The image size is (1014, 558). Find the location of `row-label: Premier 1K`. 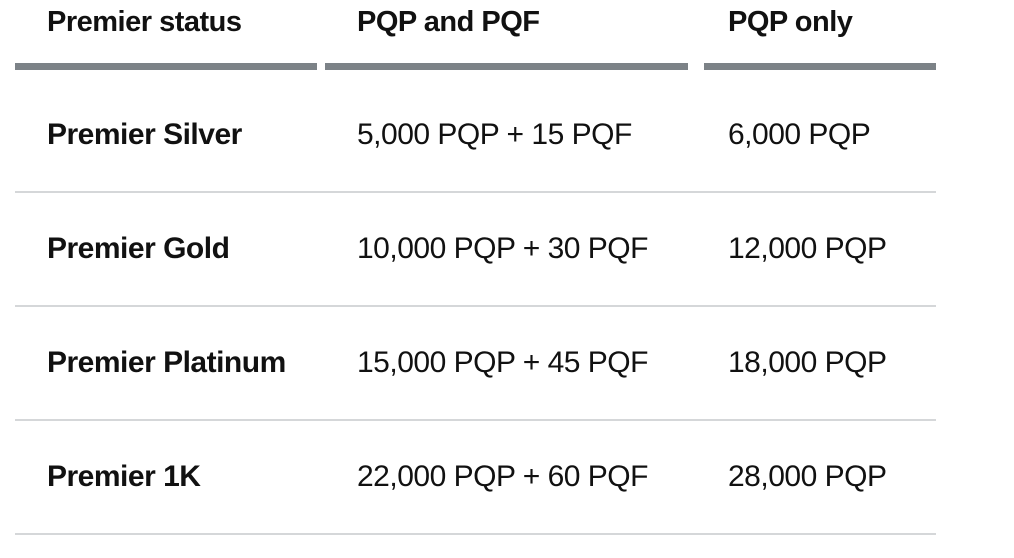

row-label: Premier 1K is located at coordinates (124, 476).